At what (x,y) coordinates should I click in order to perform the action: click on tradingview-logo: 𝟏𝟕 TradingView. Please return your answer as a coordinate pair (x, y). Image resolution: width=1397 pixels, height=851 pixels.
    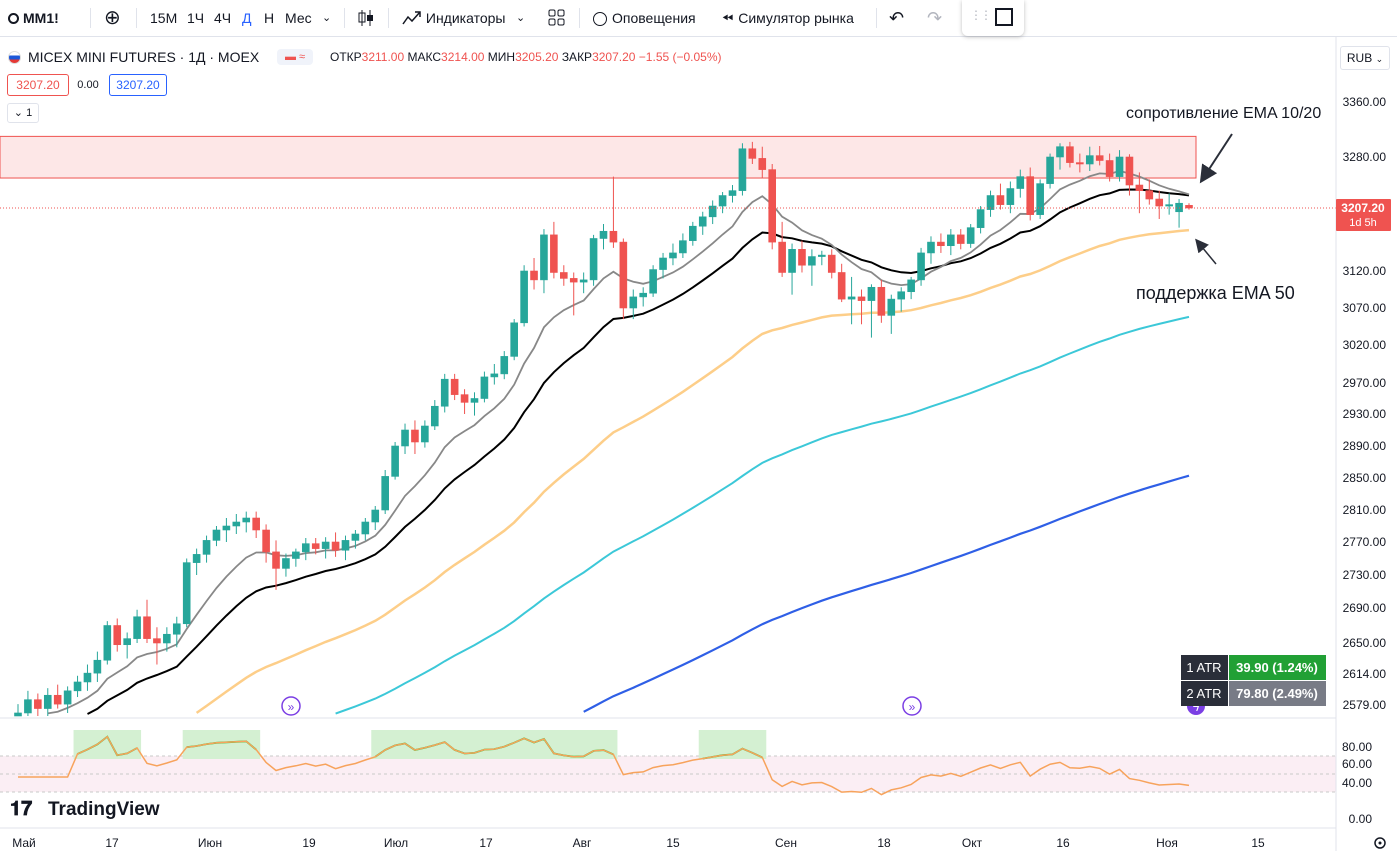
    Looking at the image, I should click on (85, 809).